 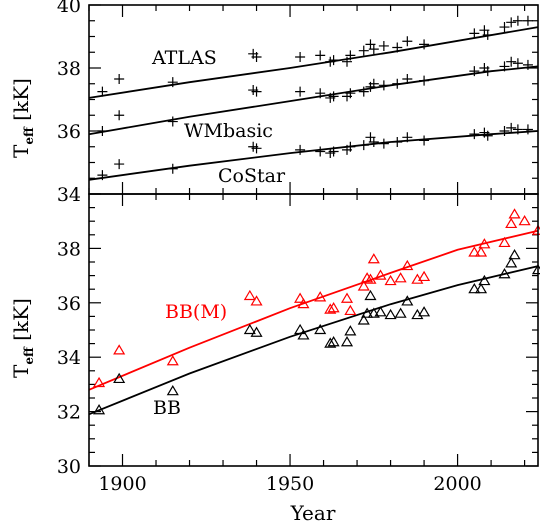 I want to click on top-ylabel-unit: [kK], so click(x=21, y=102).